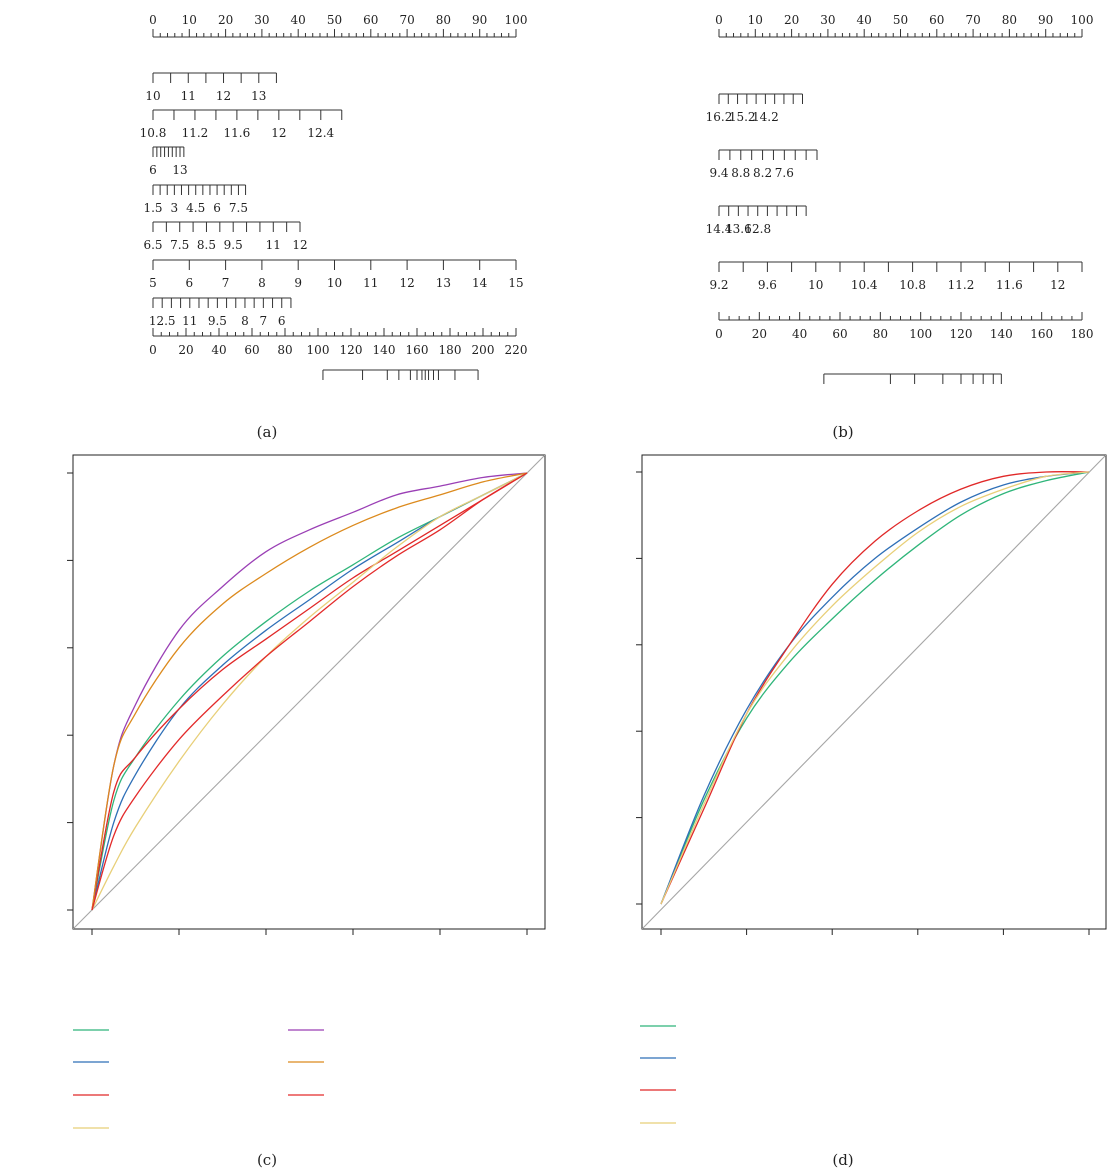  I want to click on tick-label-mapk1: 12, so click(278, 133).